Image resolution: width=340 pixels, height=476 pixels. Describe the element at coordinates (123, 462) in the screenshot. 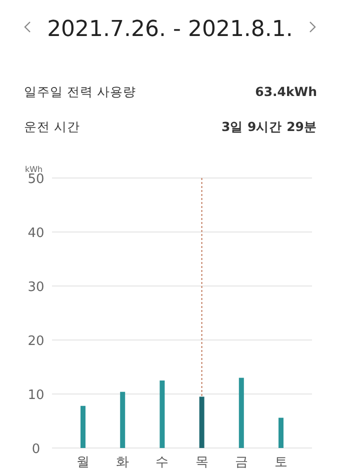

I see `x-tick-label: 화` at that location.